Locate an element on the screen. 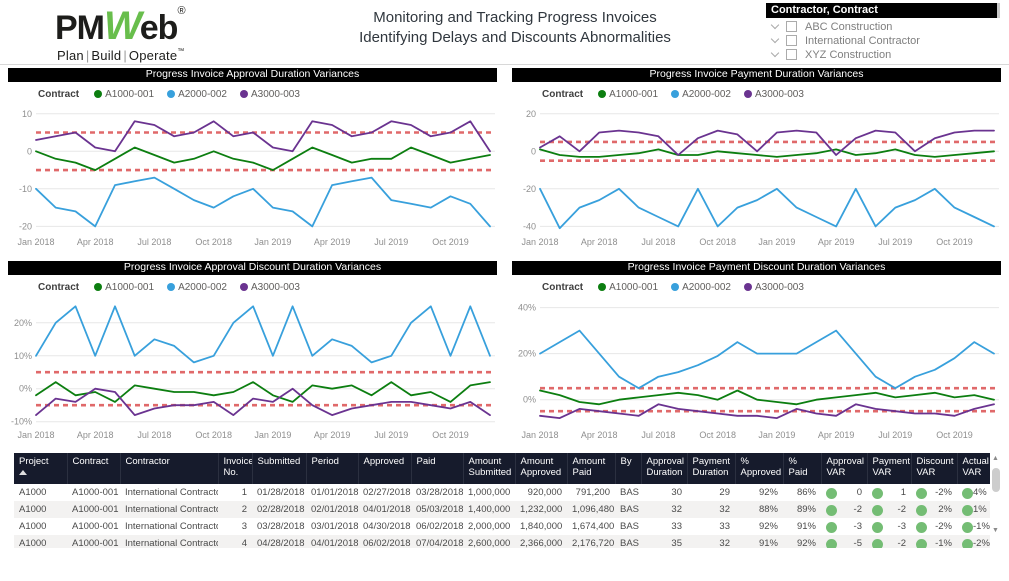 Image resolution: width=1009 pixels, height=581 pixels. filter-item: ABC Construction is located at coordinates (883, 25).